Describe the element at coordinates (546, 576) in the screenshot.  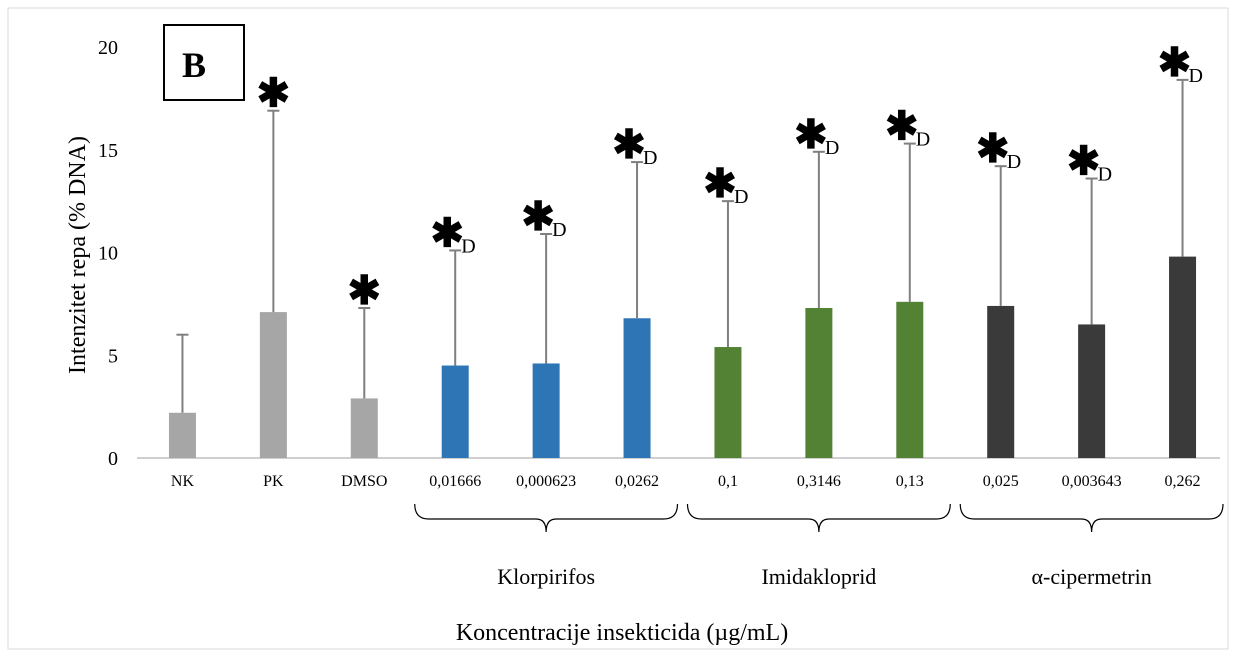
I see `group-label: Klorpirifos` at that location.